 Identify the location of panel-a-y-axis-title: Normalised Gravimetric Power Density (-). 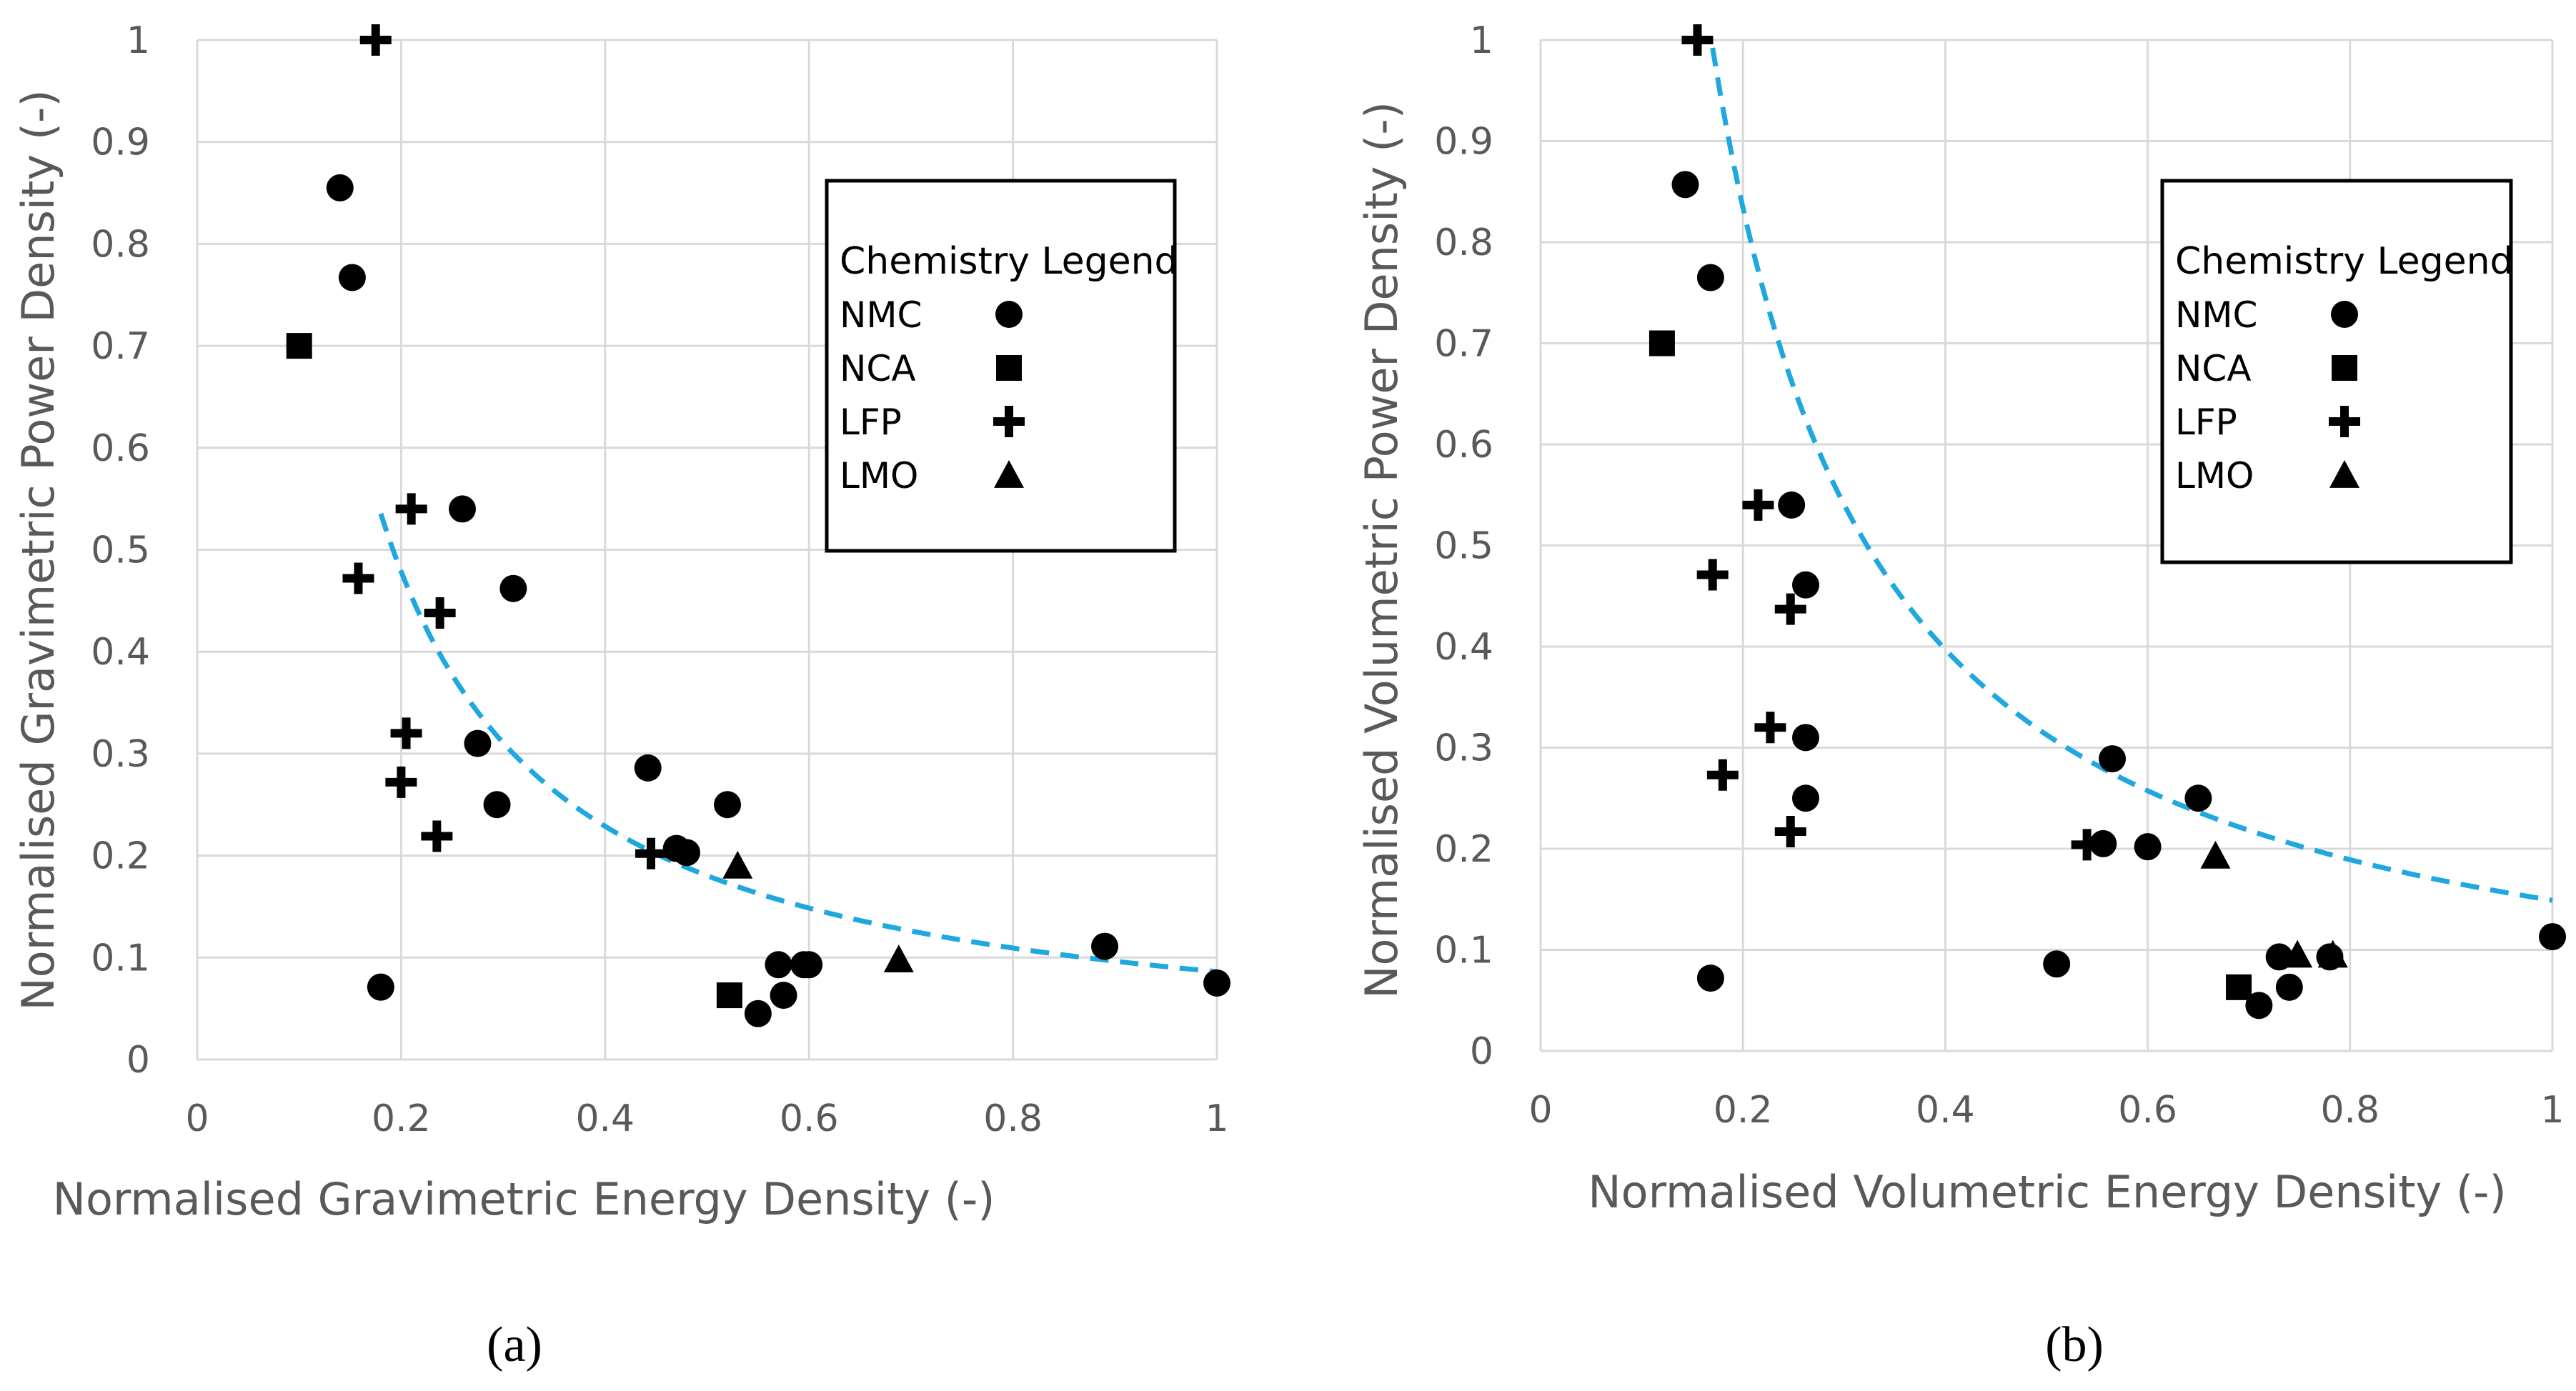
(38, 549).